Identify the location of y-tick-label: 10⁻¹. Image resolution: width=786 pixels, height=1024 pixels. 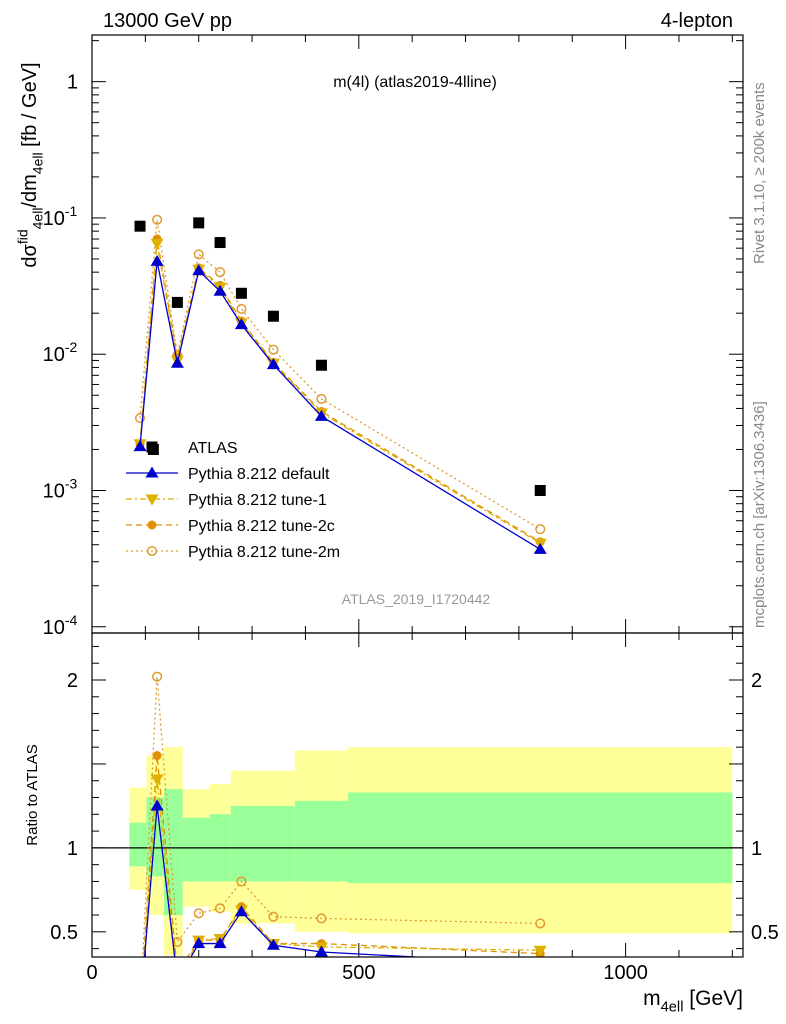
(60, 216).